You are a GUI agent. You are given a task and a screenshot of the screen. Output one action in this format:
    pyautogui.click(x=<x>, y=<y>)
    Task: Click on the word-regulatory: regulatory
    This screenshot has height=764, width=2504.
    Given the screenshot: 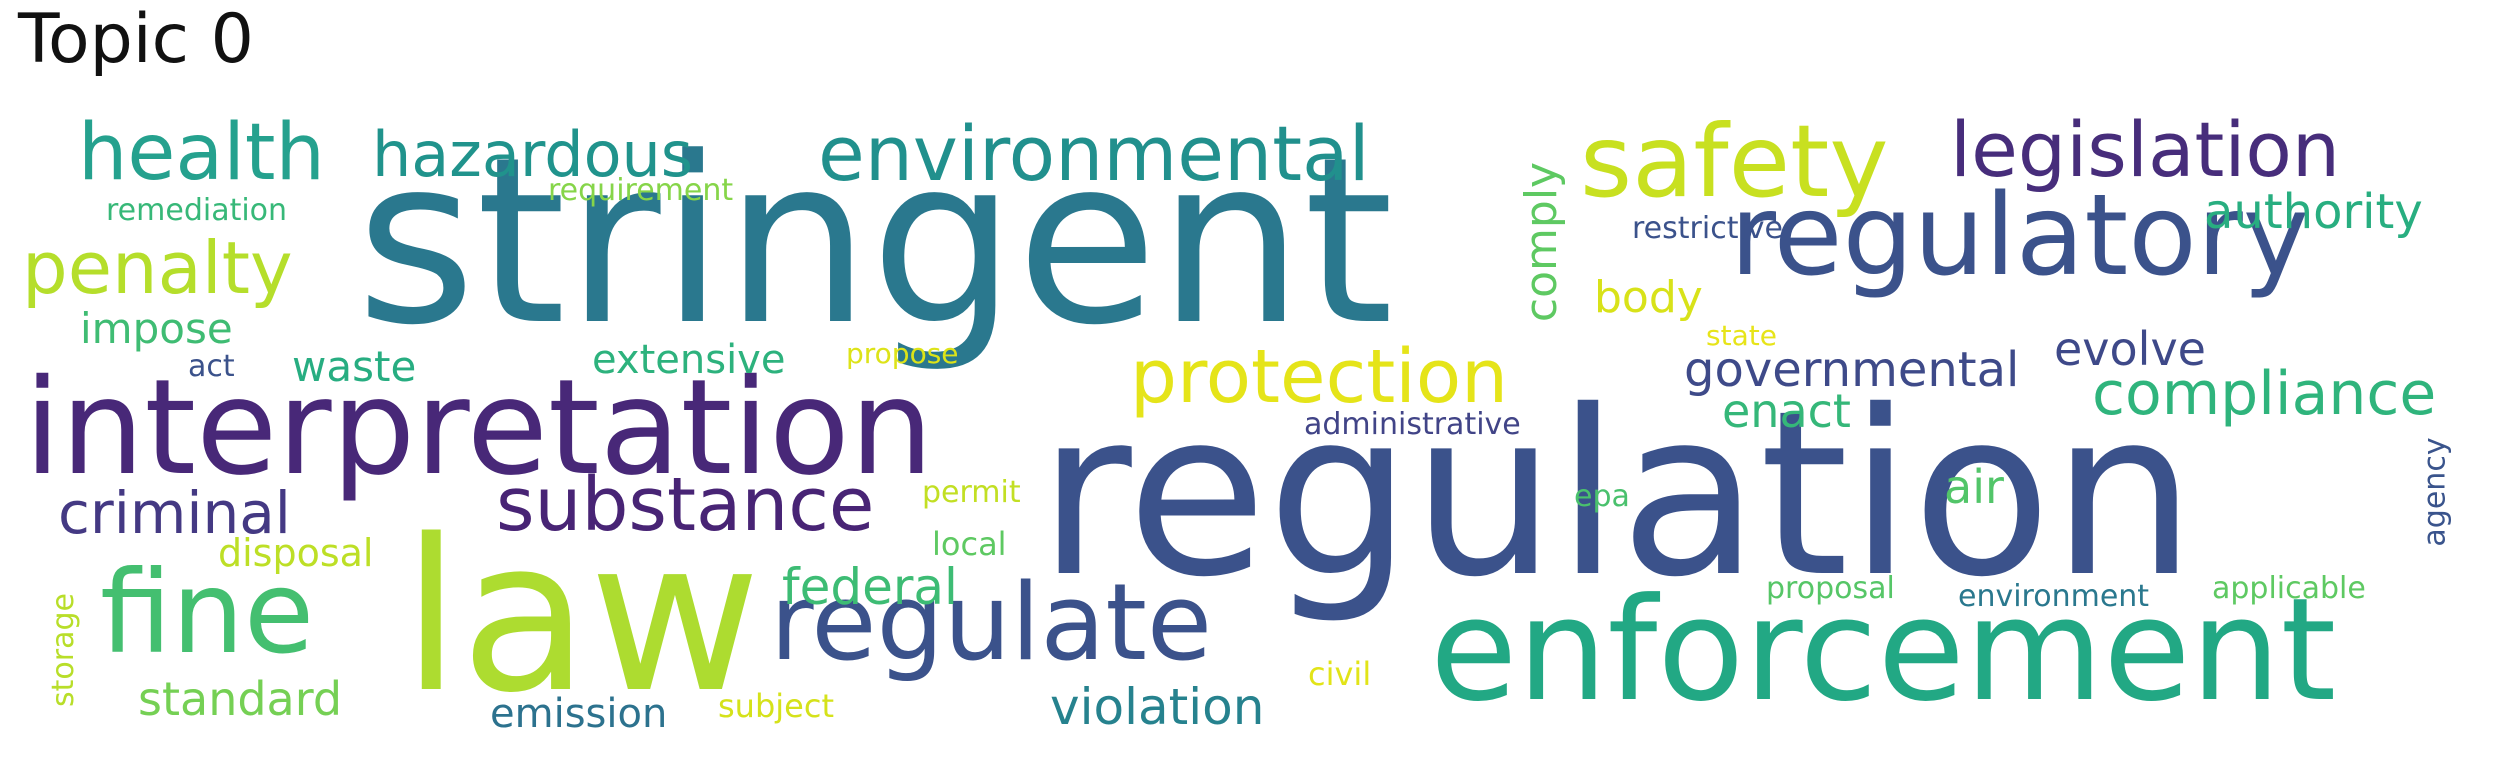 What is the action you would take?
    pyautogui.click(x=2020, y=236)
    